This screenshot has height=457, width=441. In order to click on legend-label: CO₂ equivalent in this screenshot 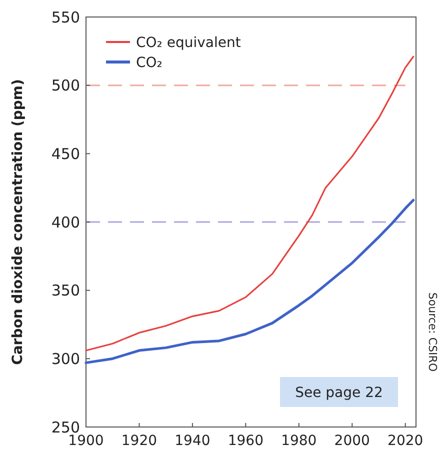, I will do `click(189, 42)`.